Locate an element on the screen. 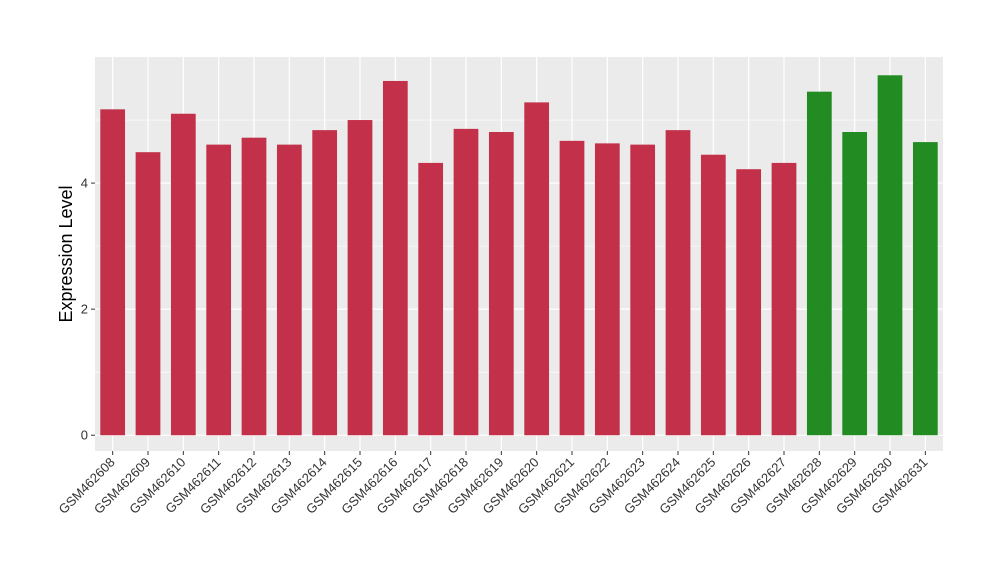 This screenshot has height=580, width=1000. bar-GSM462613 is located at coordinates (289, 290).